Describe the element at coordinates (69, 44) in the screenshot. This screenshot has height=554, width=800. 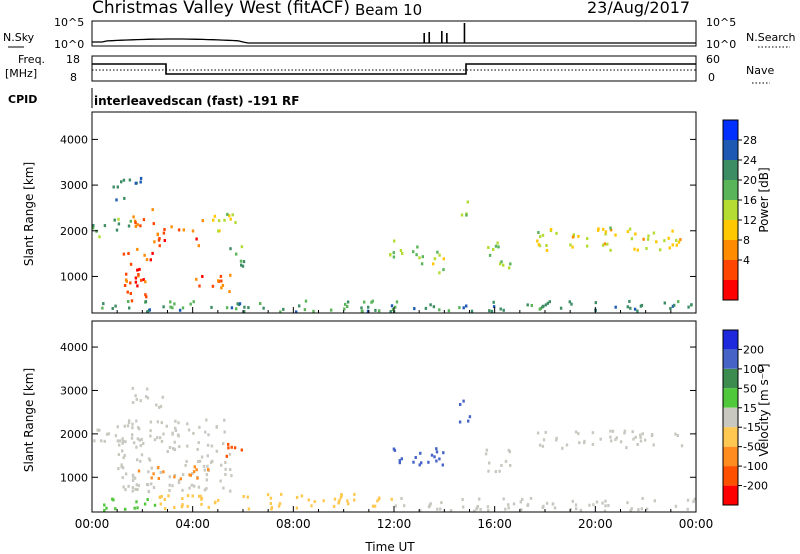
I see `nsky-tick-low: 10^0` at that location.